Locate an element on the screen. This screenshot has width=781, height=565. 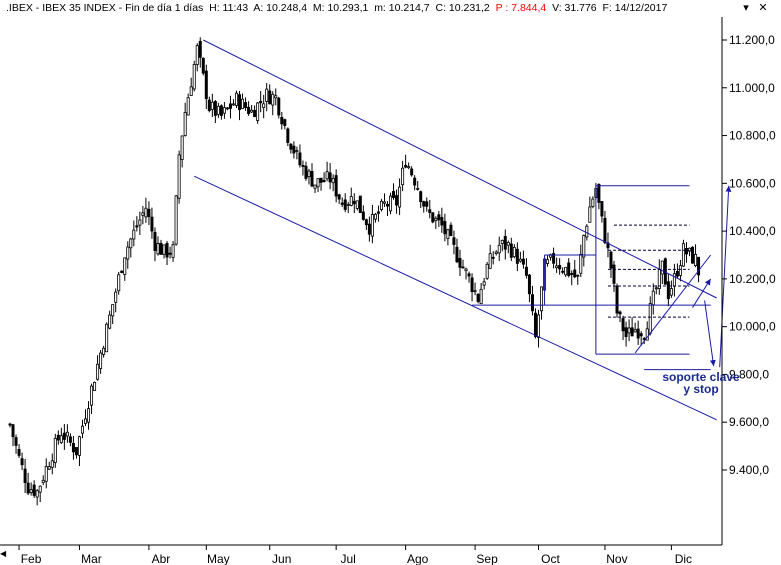
scroll-left-arrow-icon: ◀ is located at coordinates (3, 553).